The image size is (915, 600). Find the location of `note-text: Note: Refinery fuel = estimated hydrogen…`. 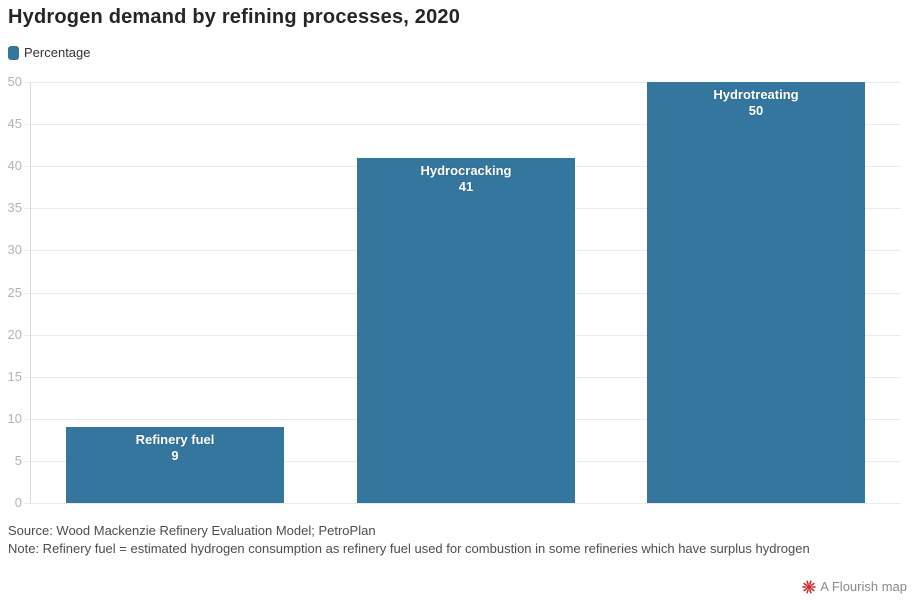

note-text: Note: Refinery fuel = estimated hydrogen… is located at coordinates (409, 548).